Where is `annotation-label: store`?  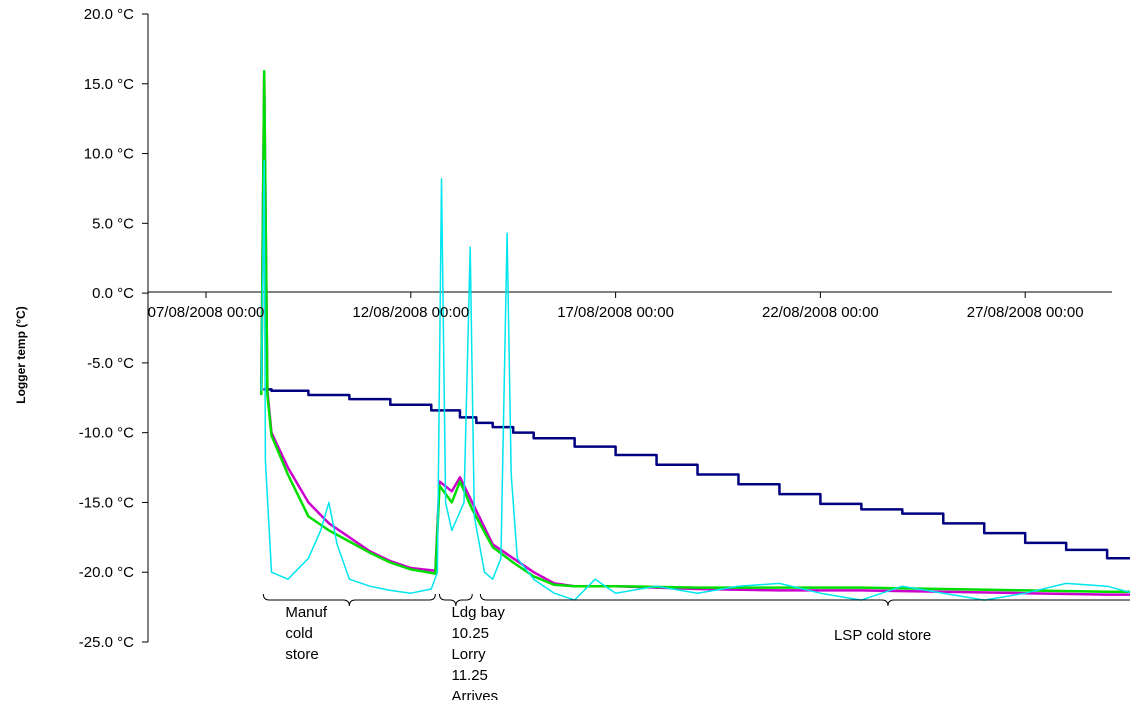 annotation-label: store is located at coordinates (301, 654).